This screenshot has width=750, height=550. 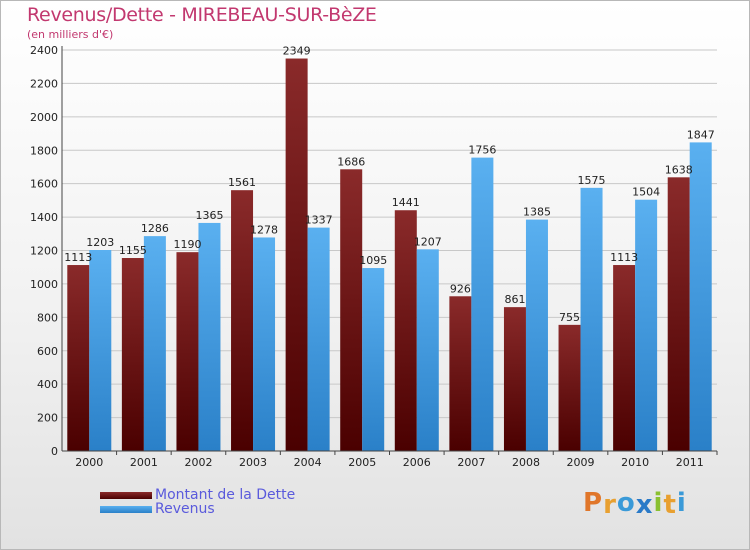 I want to click on legend-swatch-revenus, so click(x=126, y=509).